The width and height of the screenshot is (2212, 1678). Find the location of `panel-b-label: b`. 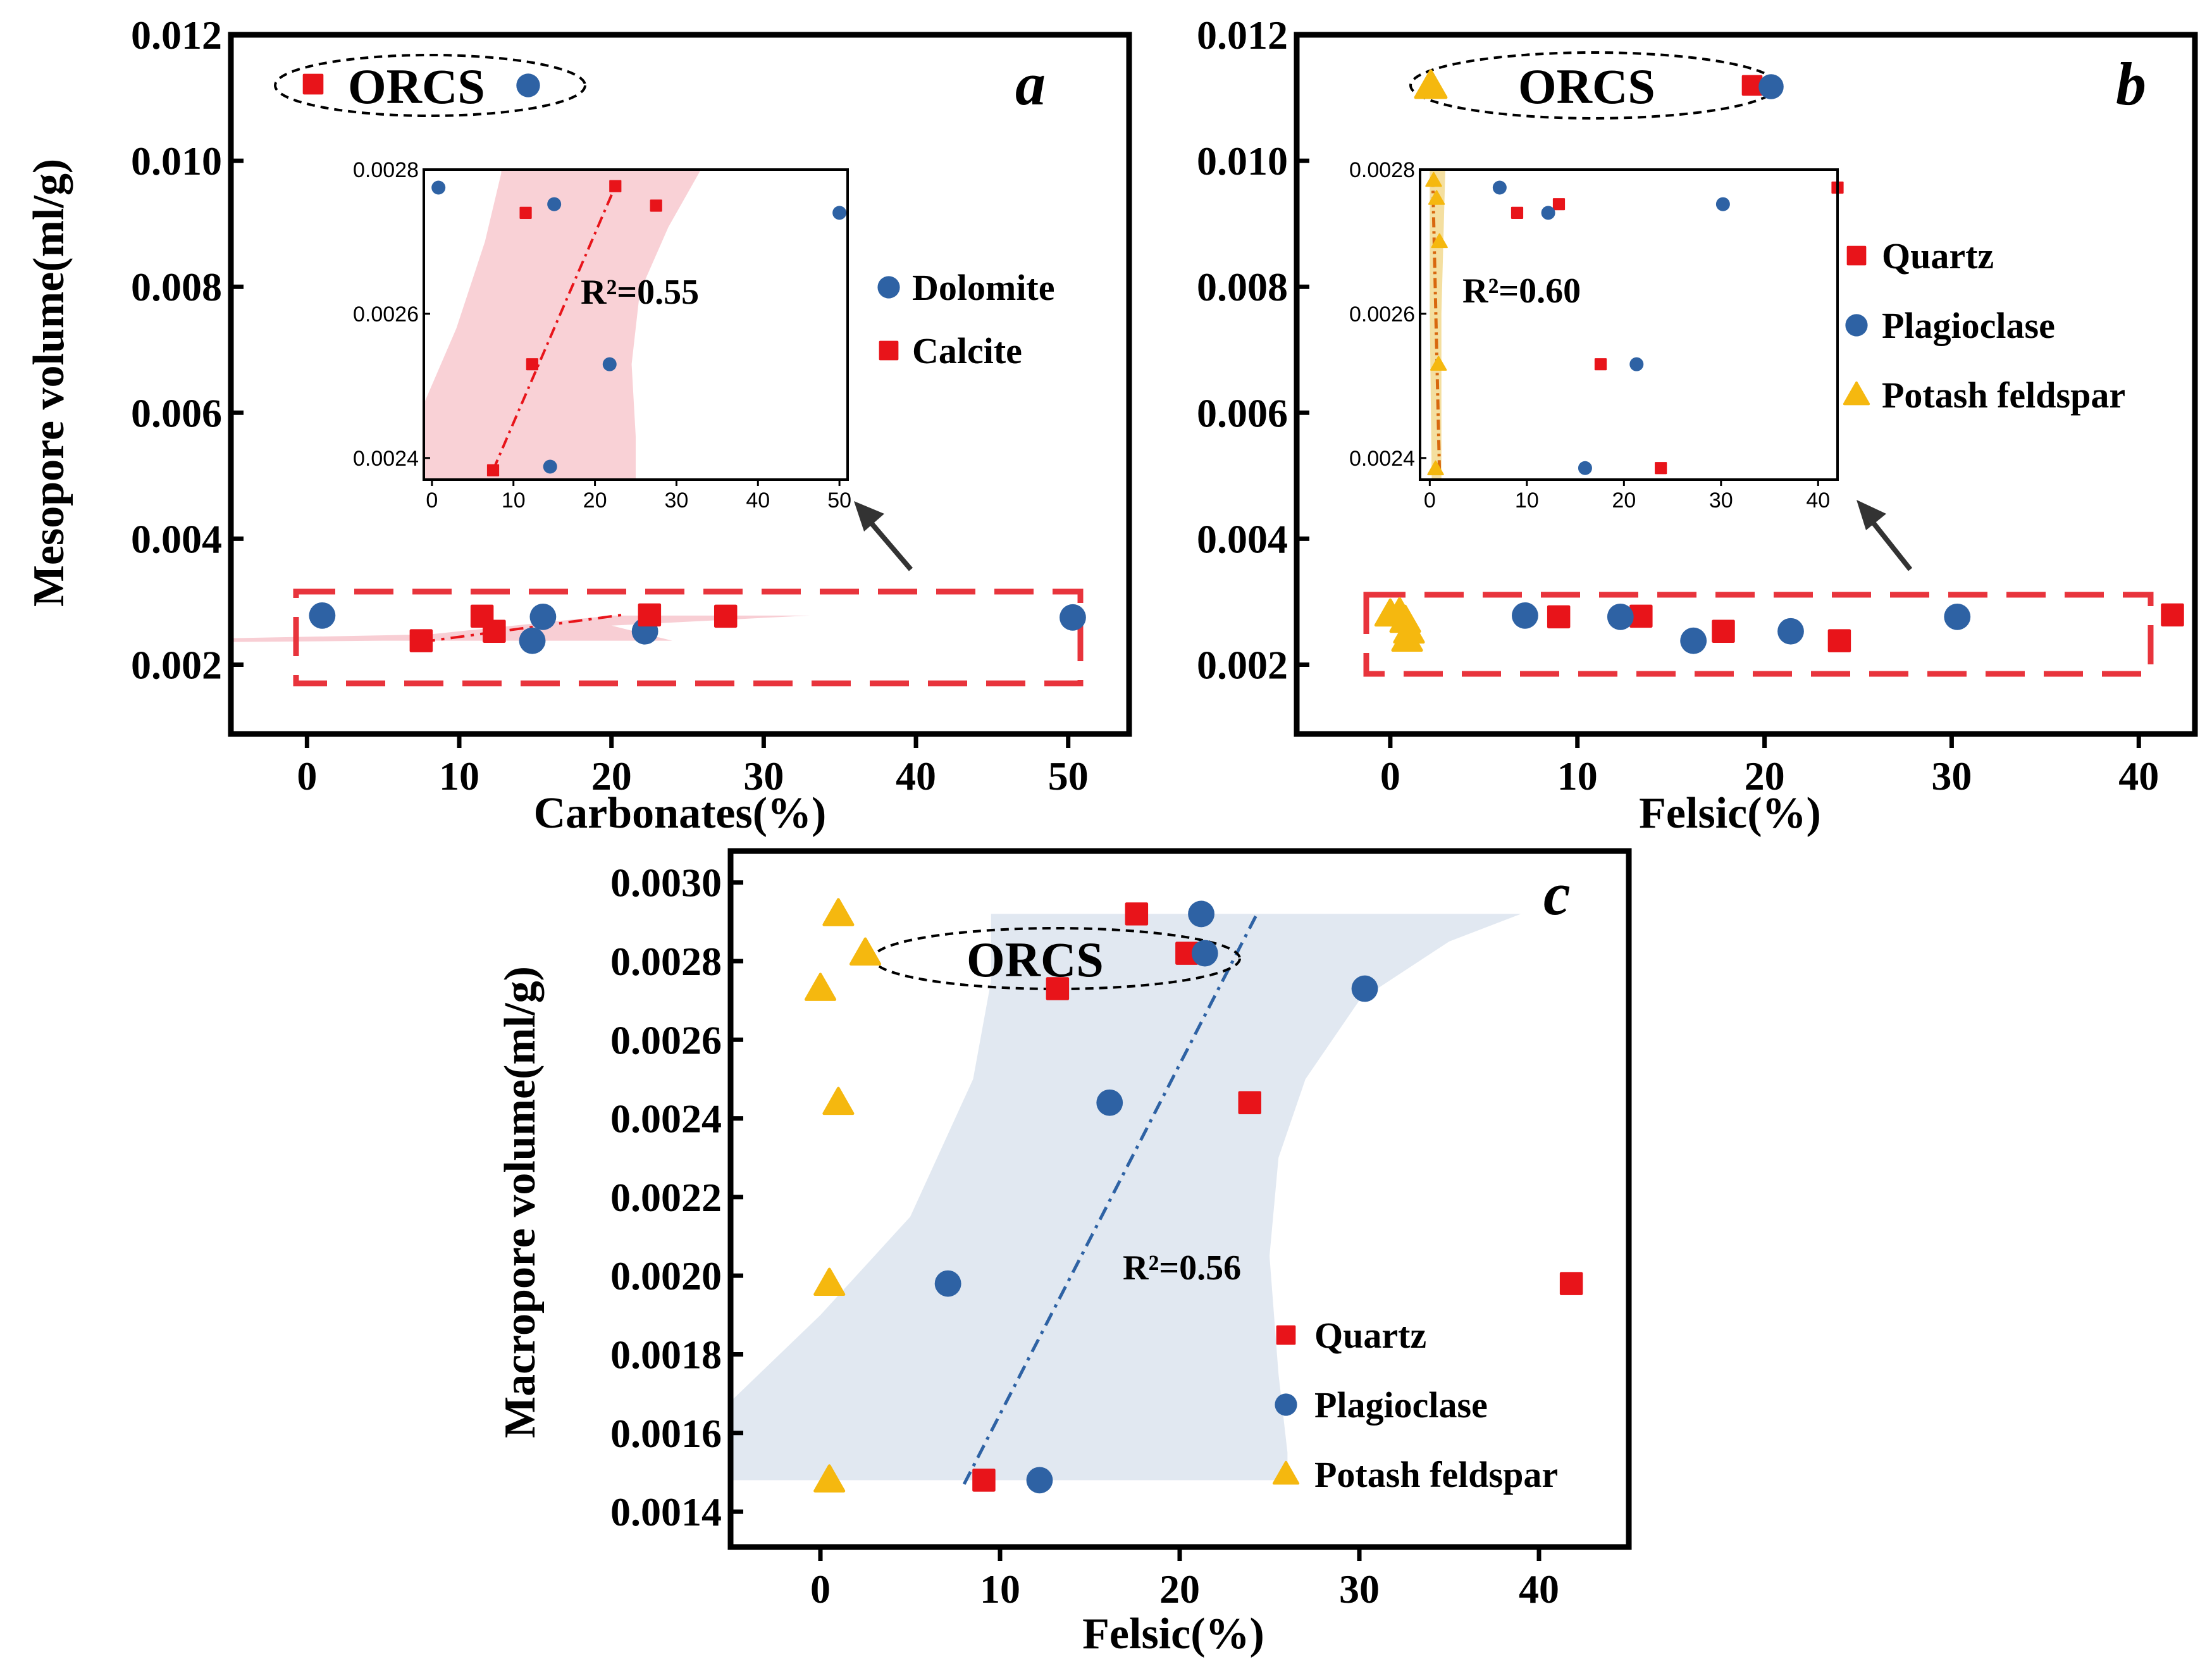

panel-b-label: b is located at coordinates (2131, 84).